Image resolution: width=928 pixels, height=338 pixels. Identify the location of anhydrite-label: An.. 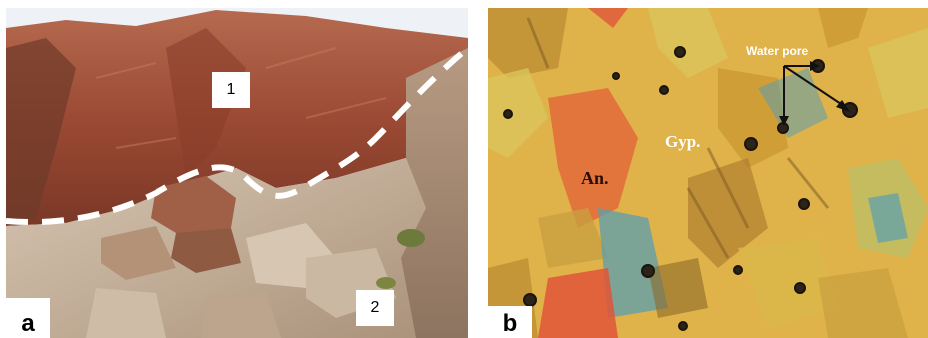
(595, 178).